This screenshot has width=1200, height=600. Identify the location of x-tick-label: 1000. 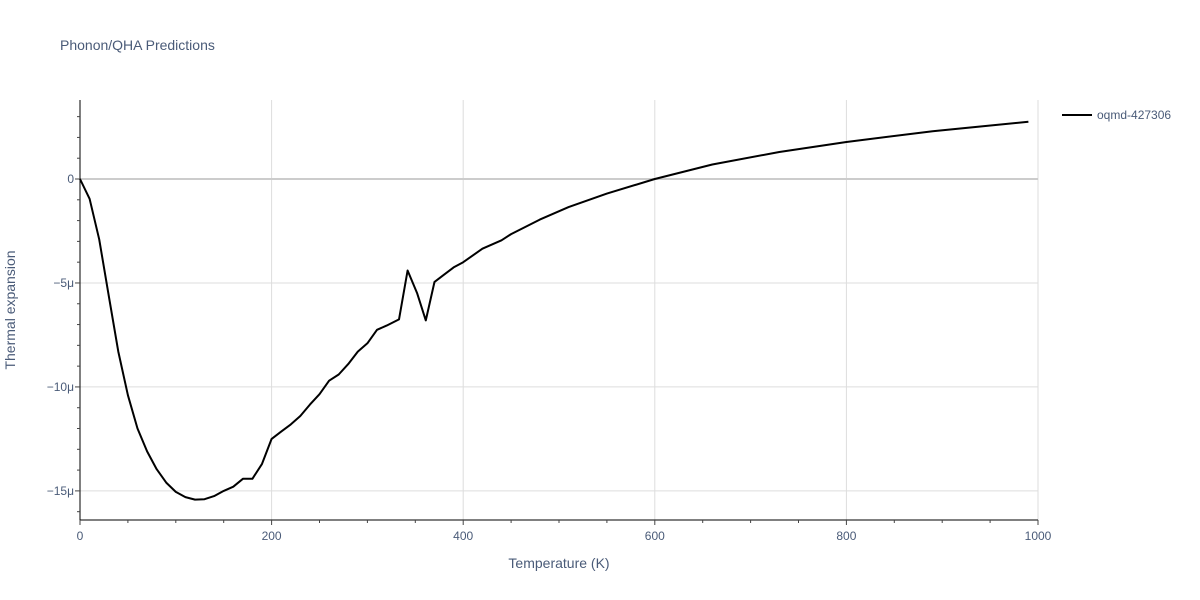
(1038, 536).